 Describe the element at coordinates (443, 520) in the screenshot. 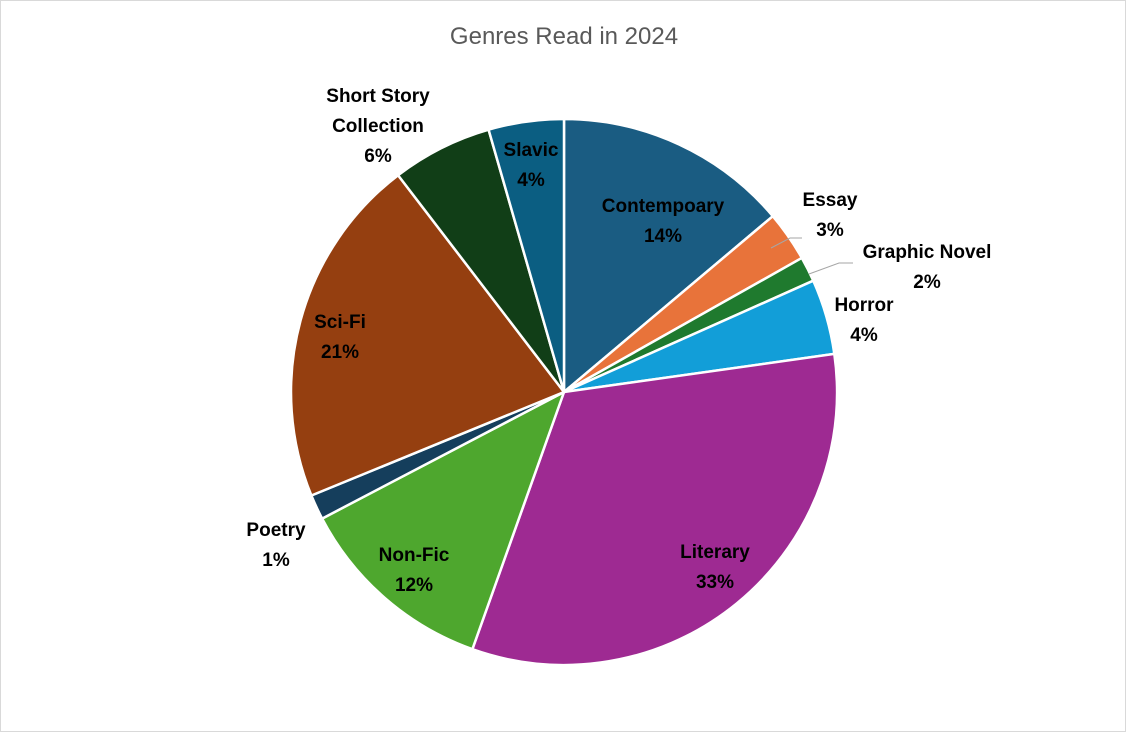

I see `pie-slice-non-fic` at that location.